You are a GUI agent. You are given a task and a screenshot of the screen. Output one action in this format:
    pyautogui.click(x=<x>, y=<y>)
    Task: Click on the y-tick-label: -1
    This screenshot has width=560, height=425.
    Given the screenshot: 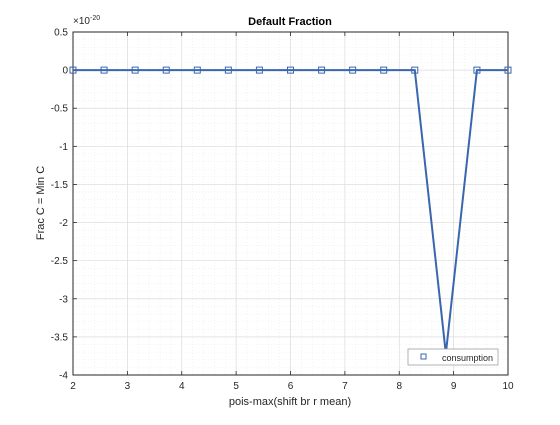 What is the action you would take?
    pyautogui.click(x=63, y=147)
    